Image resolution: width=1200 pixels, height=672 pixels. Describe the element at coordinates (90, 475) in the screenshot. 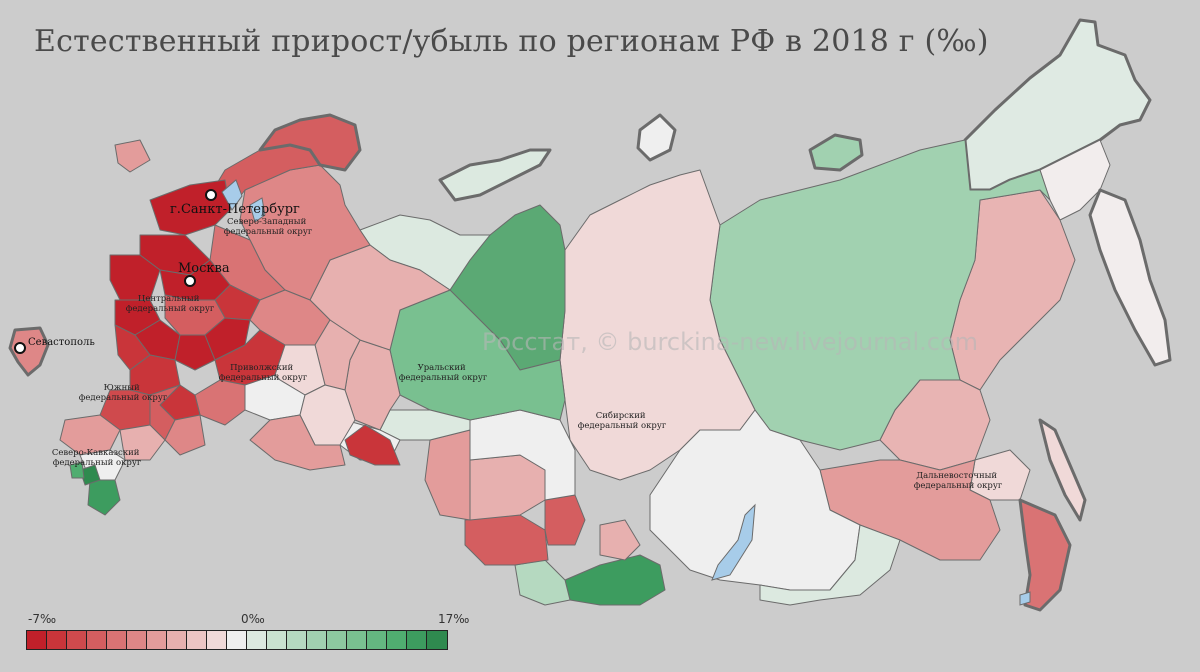

I see `region-chechnya` at that location.